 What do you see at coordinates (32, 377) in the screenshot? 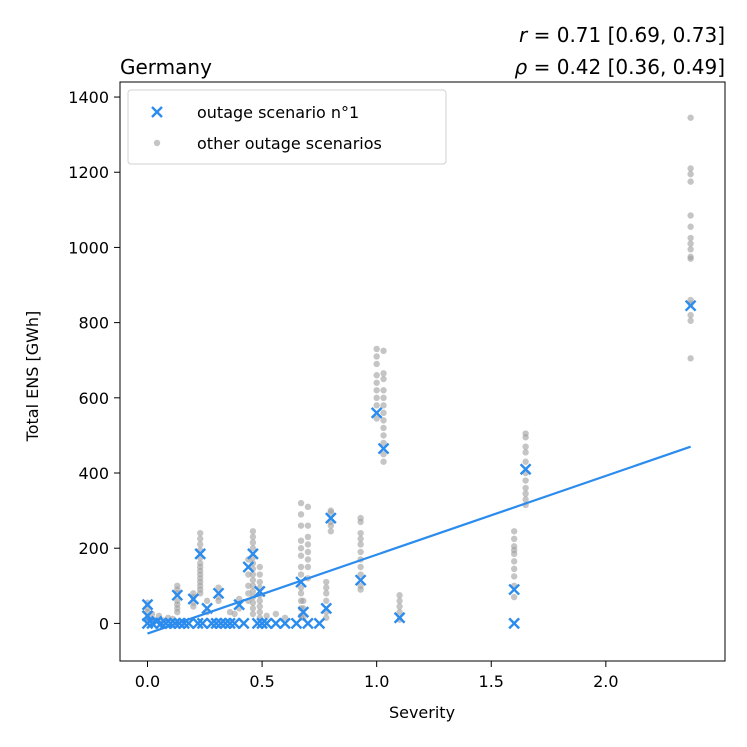
I see `y-axis-label: Total ENS [GWh]` at bounding box center [32, 377].